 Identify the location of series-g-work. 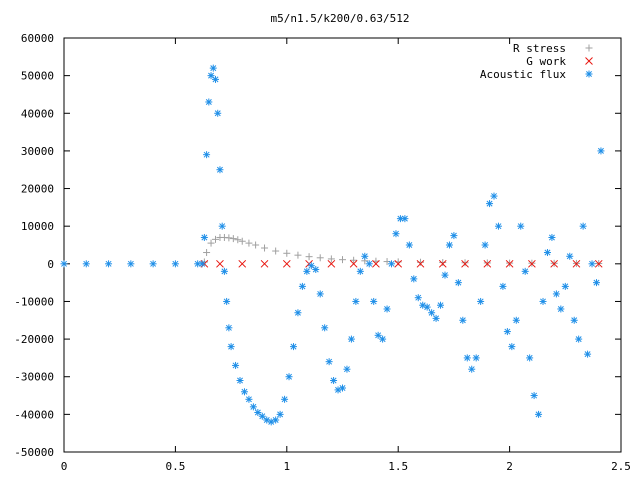
(401, 263).